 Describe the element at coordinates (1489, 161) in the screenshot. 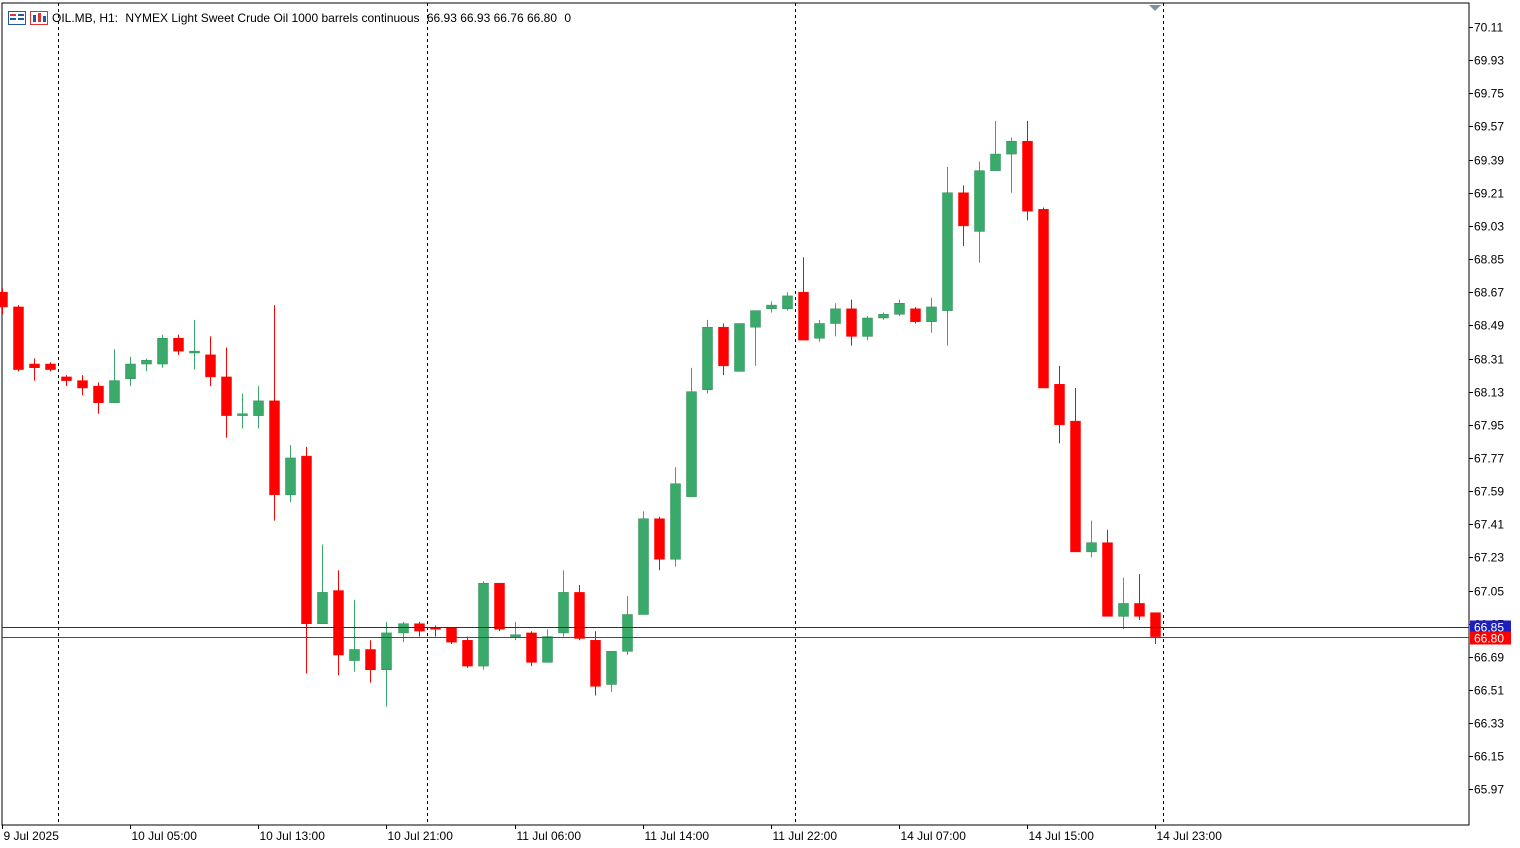

I see `price-tick-label: 69.39` at that location.